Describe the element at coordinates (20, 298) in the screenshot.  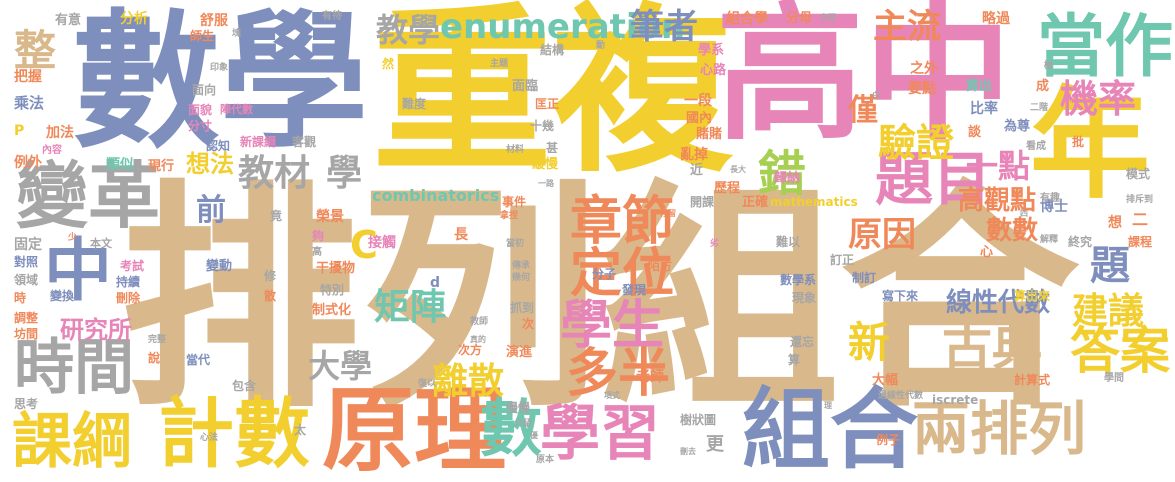
I see `word-shi: 時` at that location.